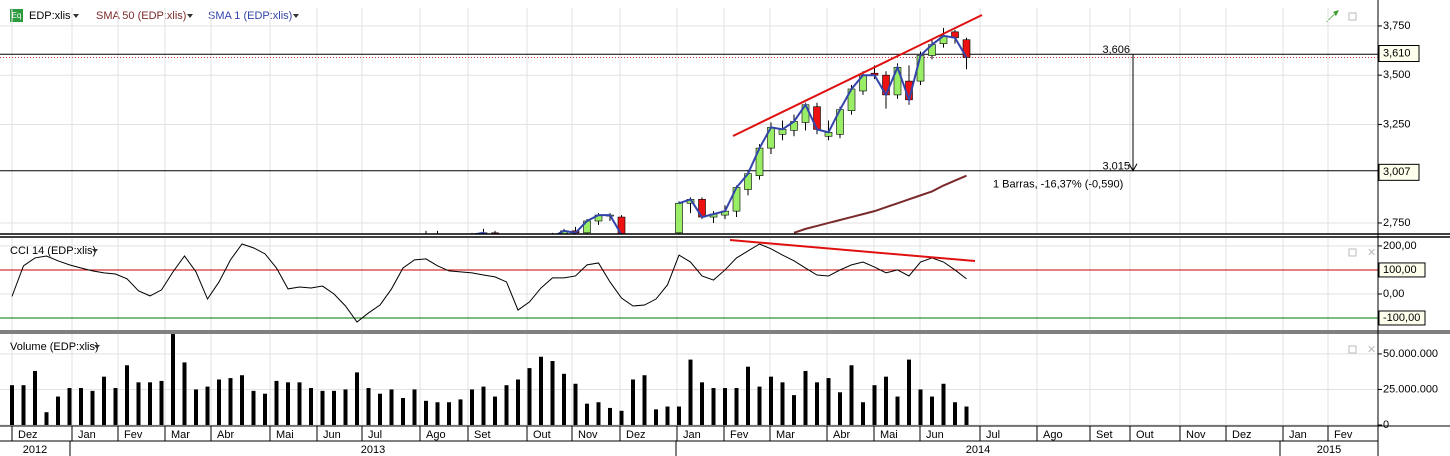 The image size is (1450, 456). What do you see at coordinates (880, 204) in the screenshot?
I see `sma50-line` at bounding box center [880, 204].